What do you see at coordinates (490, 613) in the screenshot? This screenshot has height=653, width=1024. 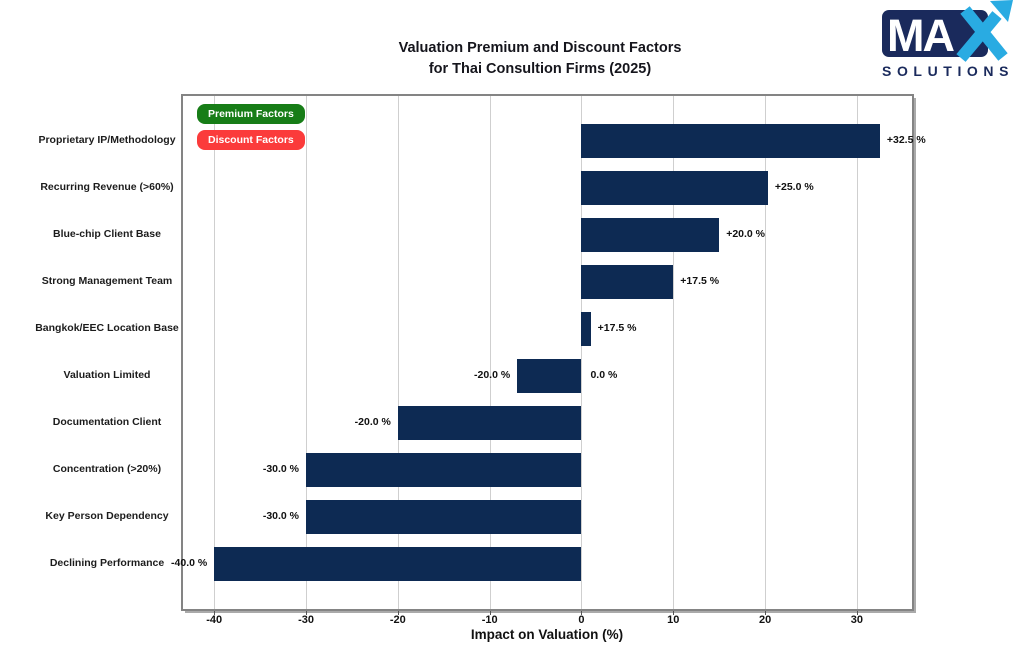 I see `x-tick-mark--10` at bounding box center [490, 613].